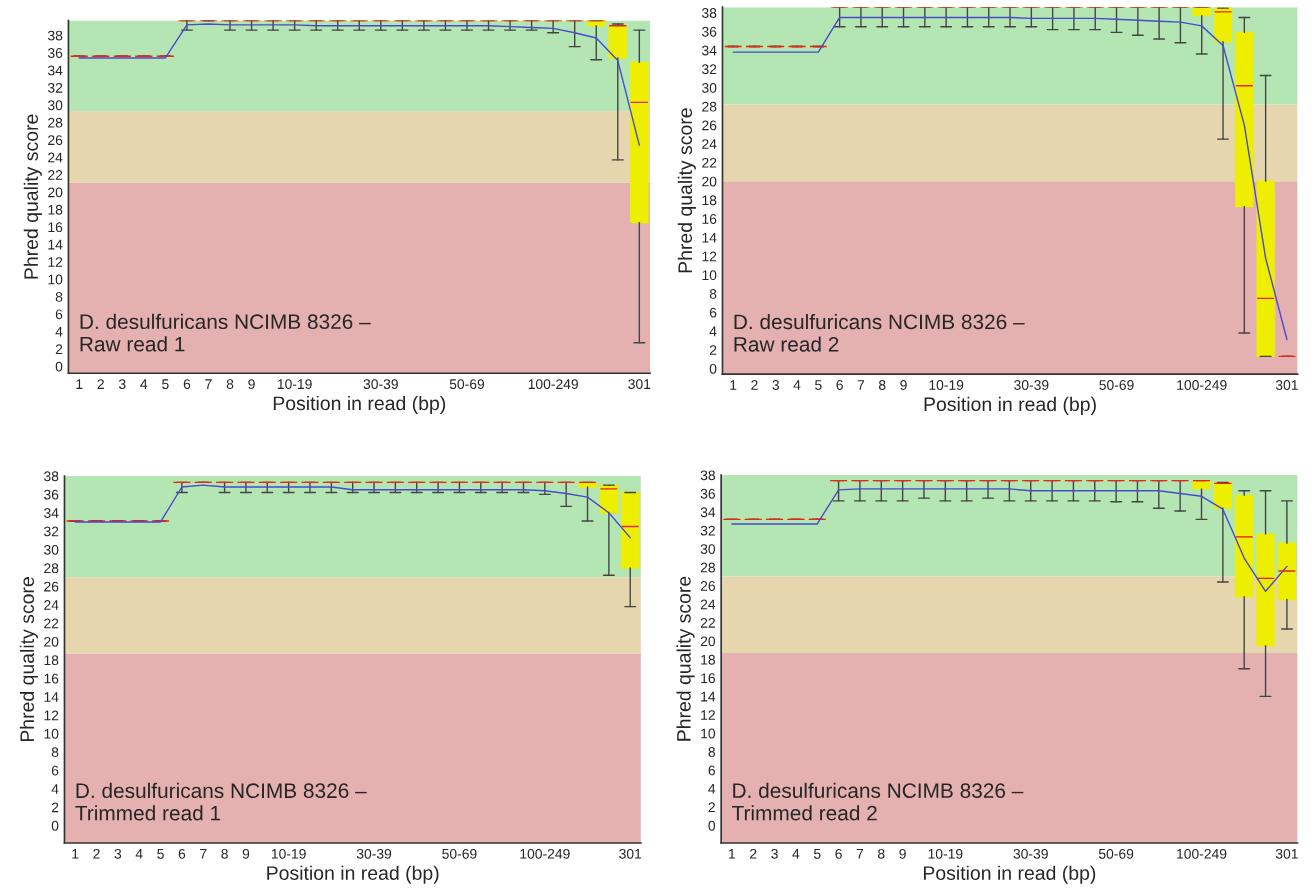 The height and width of the screenshot is (893, 1316). What do you see at coordinates (221, 801) in the screenshot?
I see `annotation: D. desulfuricans NCIMB 8326 – Trimmed read 1` at bounding box center [221, 801].